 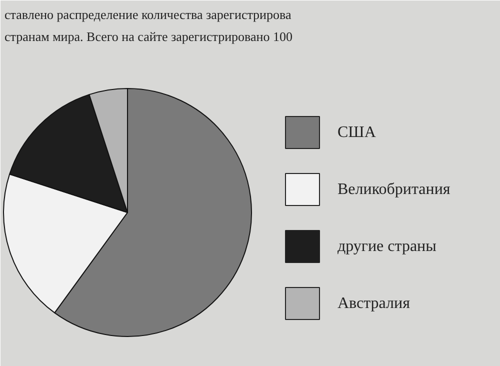 What do you see at coordinates (394, 189) in the screenshot?
I see `legend-label: Великобритания` at bounding box center [394, 189].